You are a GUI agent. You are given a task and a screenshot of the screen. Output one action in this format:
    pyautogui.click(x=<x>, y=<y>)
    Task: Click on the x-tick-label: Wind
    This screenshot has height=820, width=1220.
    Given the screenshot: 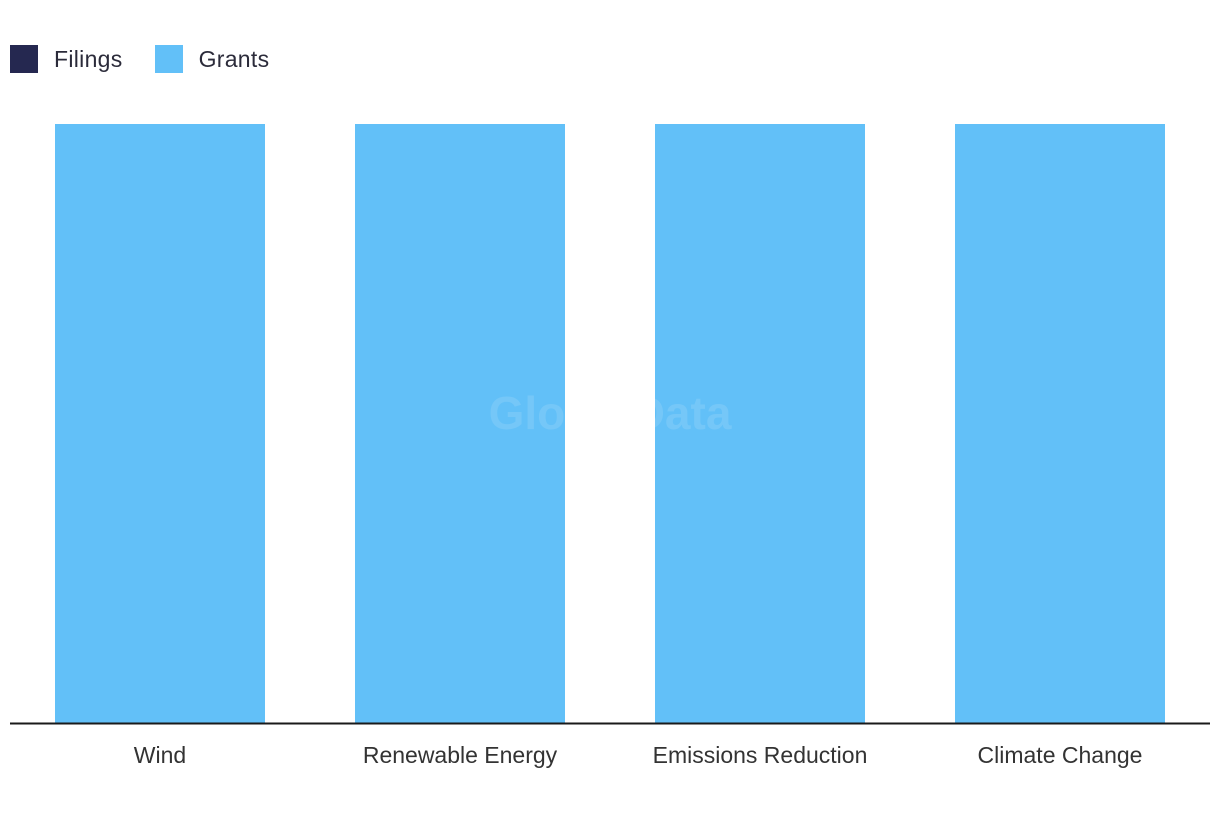 What is the action you would take?
    pyautogui.click(x=160, y=755)
    